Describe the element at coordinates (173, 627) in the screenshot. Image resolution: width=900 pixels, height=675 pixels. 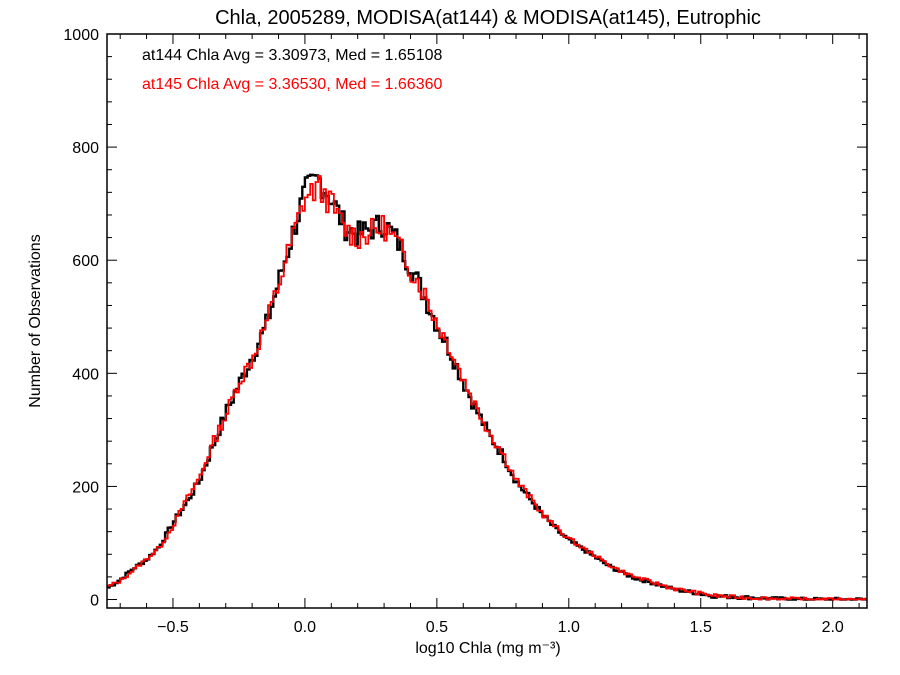
I see `x-tick-label: −0.5` at that location.